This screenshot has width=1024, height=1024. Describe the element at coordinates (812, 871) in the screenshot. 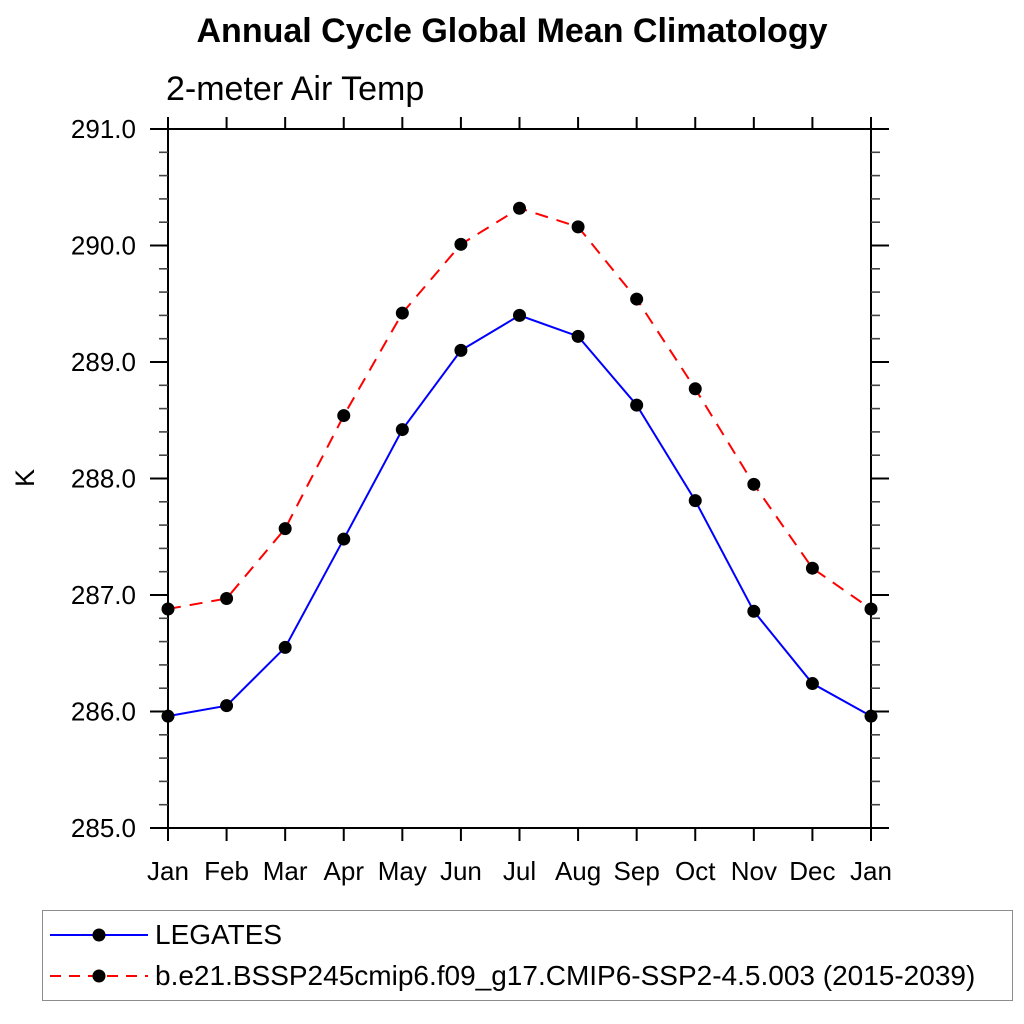

I see `tick-label: Dec` at that location.